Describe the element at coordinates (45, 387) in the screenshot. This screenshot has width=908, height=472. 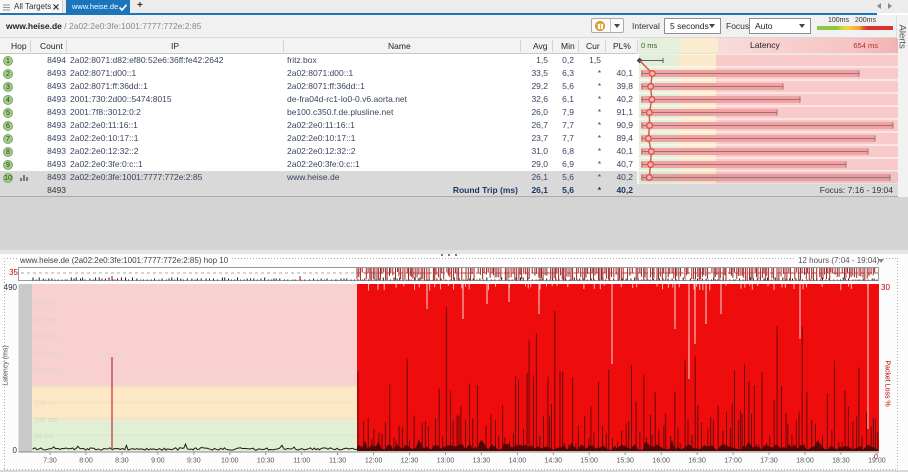
I see `svg-text: 200 ms` at that location.